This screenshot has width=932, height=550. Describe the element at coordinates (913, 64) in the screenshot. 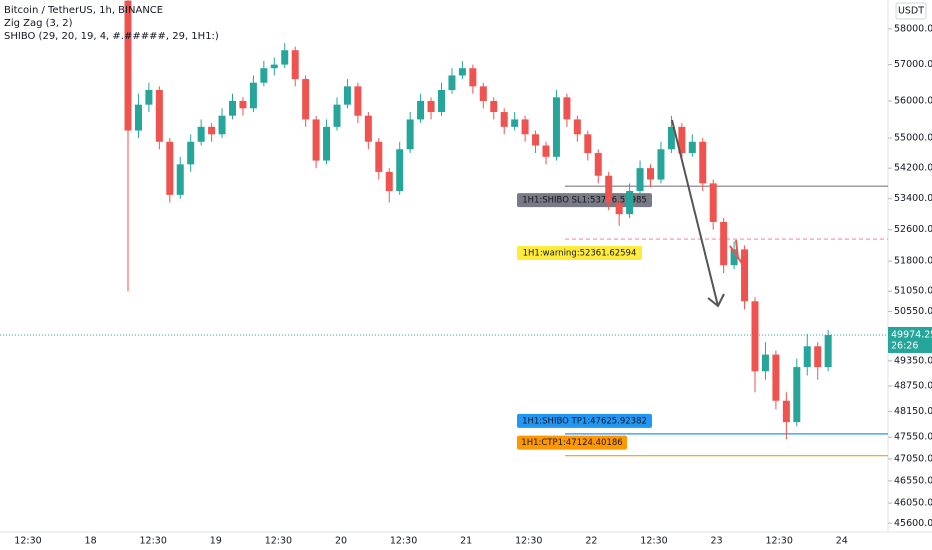

I see `y-tick-label: 57000.00` at that location.